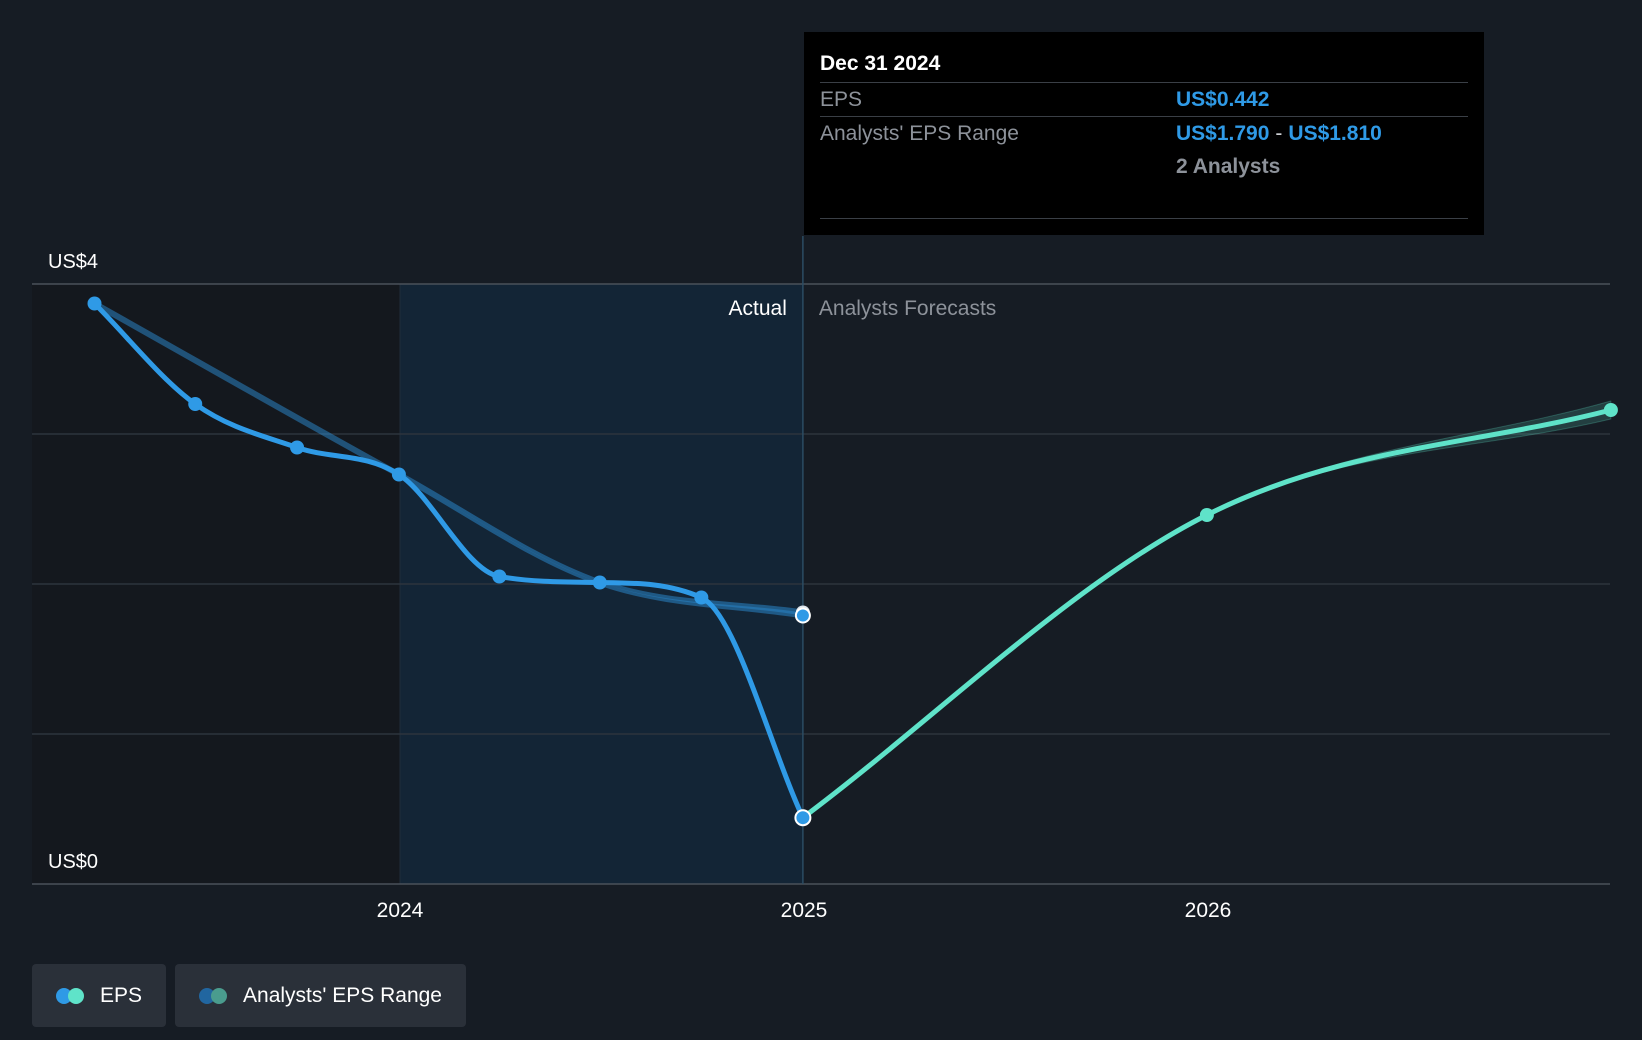 The image size is (1642, 1040). I want to click on legend-eps-dot-forecast, so click(76, 995).